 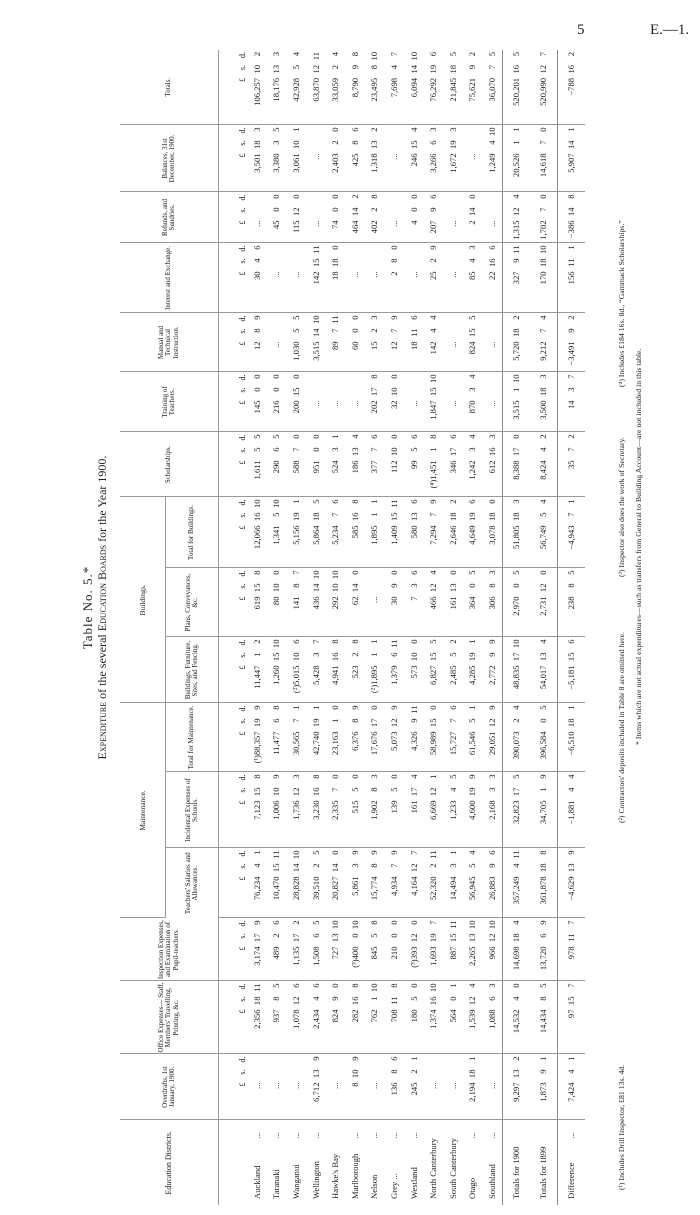 What do you see at coordinates (355, 810) in the screenshot?
I see `amount: 515 5 0` at bounding box center [355, 810].